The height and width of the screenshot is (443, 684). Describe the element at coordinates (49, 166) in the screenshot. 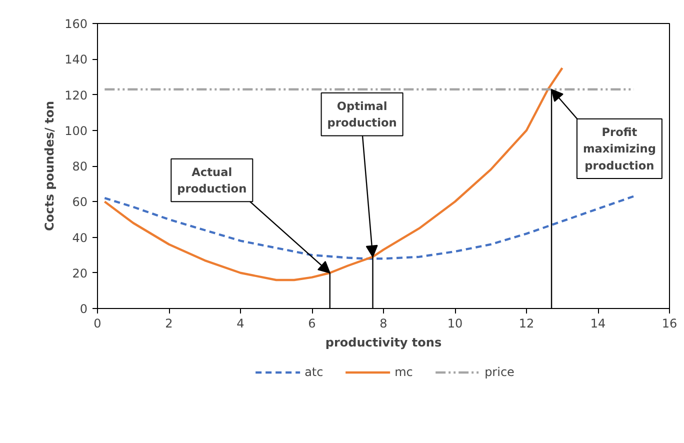

I see `y-axis-title: Cocts poundes/ ton` at that location.